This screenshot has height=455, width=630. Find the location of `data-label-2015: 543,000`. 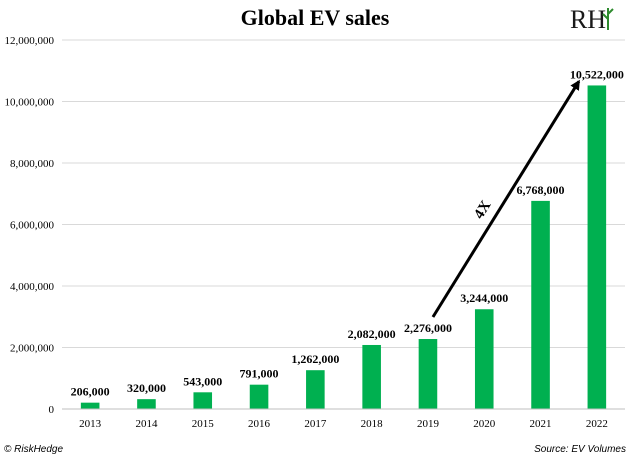

data-label-2015: 543,000 is located at coordinates (202, 381).